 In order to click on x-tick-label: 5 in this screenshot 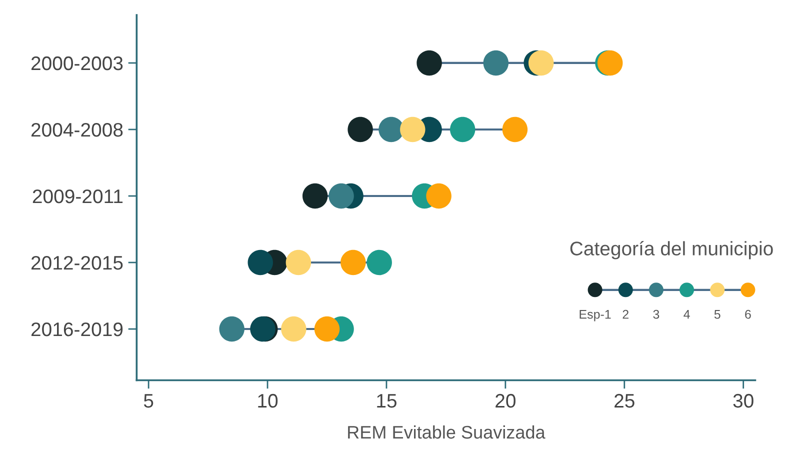, I will do `click(149, 401)`.